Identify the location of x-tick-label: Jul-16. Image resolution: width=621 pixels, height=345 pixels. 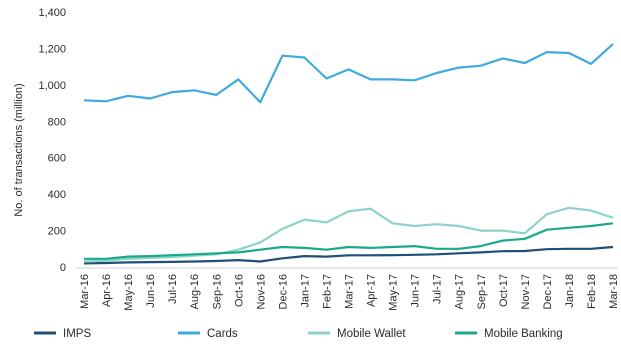
(173, 289).